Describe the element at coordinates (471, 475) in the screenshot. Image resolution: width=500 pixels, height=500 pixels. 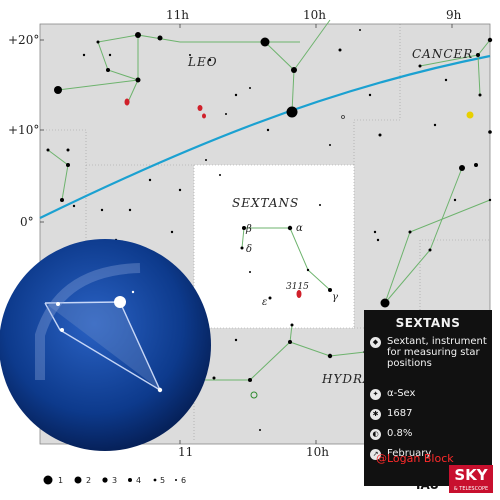
I see `sky-logo-text: SKY` at that location.